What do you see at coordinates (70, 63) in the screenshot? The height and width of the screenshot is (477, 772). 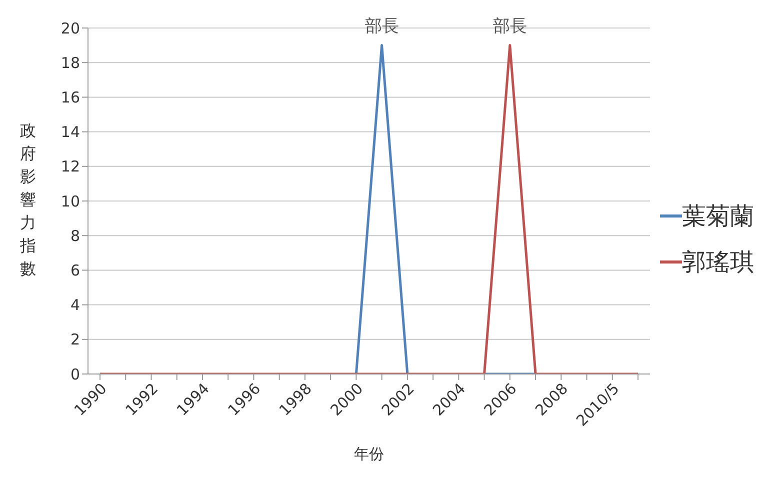 I see `y-tick-label: 18` at bounding box center [70, 63].